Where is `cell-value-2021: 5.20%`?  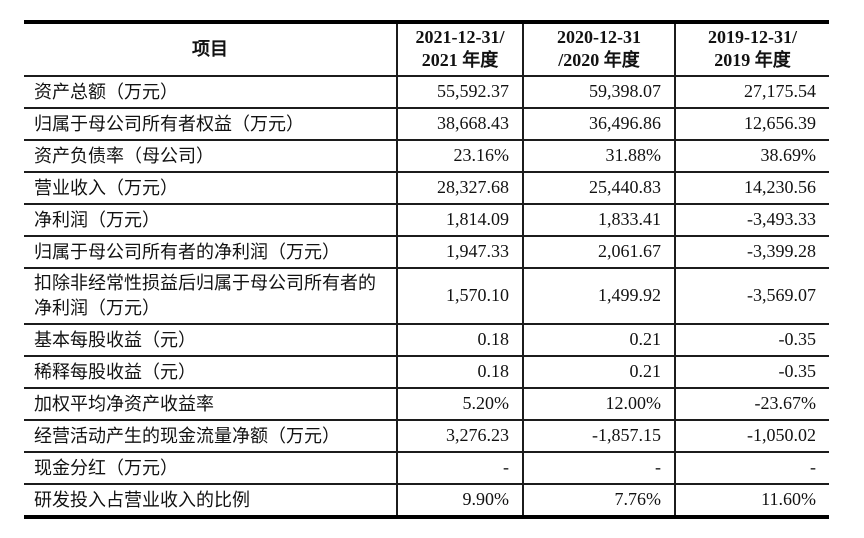
cell-value-2021: 5.20% is located at coordinates (460, 403).